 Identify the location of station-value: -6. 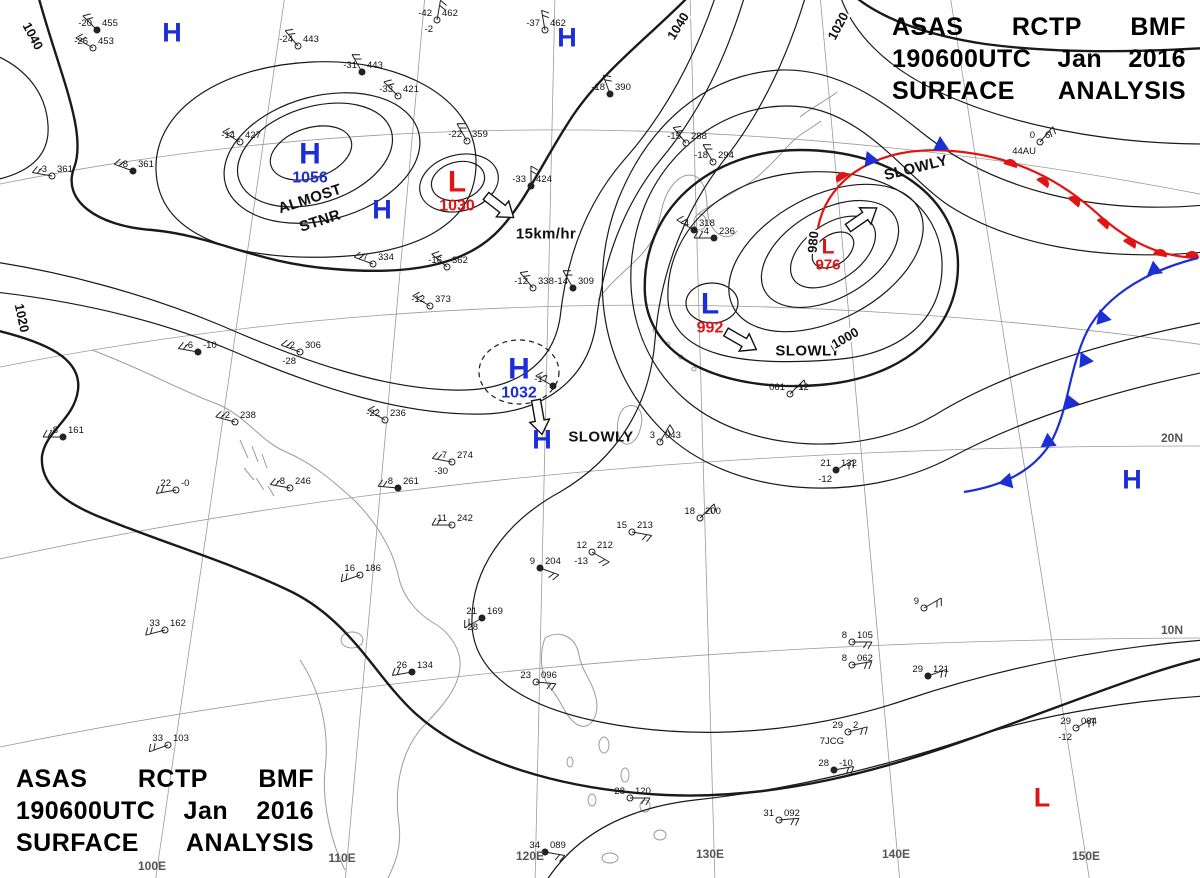
(189, 345).